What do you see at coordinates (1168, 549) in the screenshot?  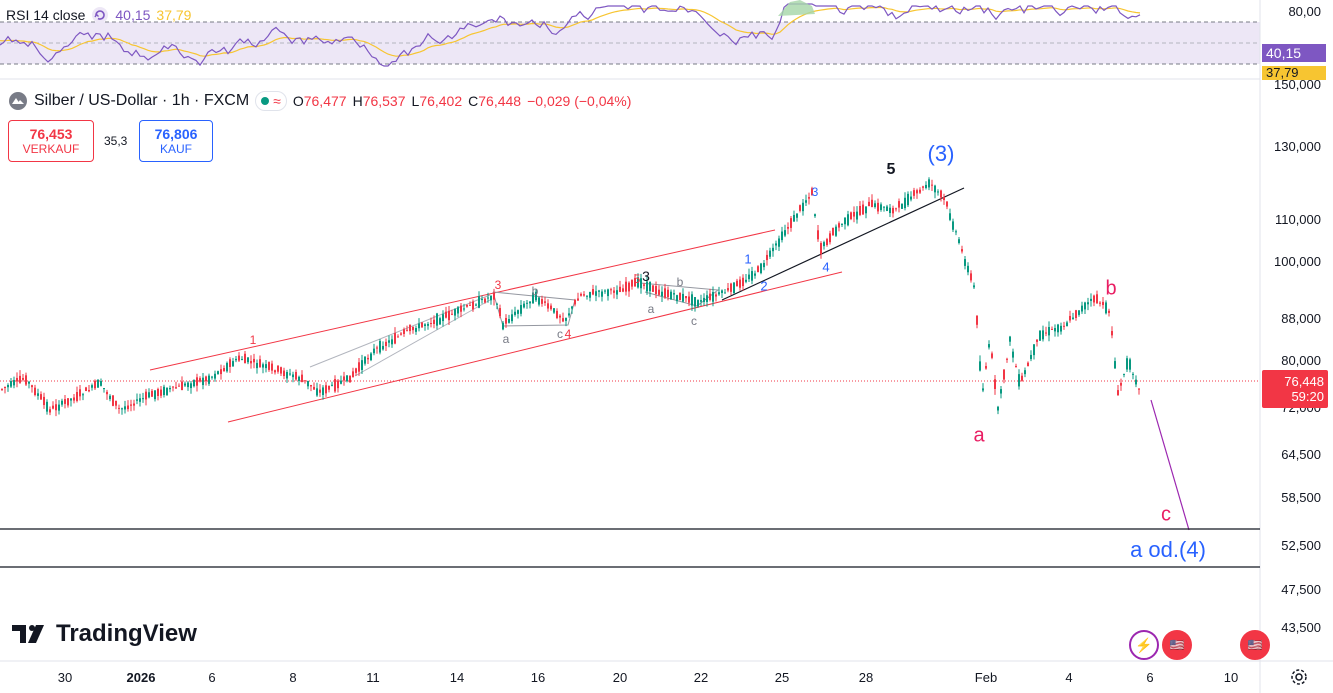 I see `wave-target-label: a od.(4)` at bounding box center [1168, 549].